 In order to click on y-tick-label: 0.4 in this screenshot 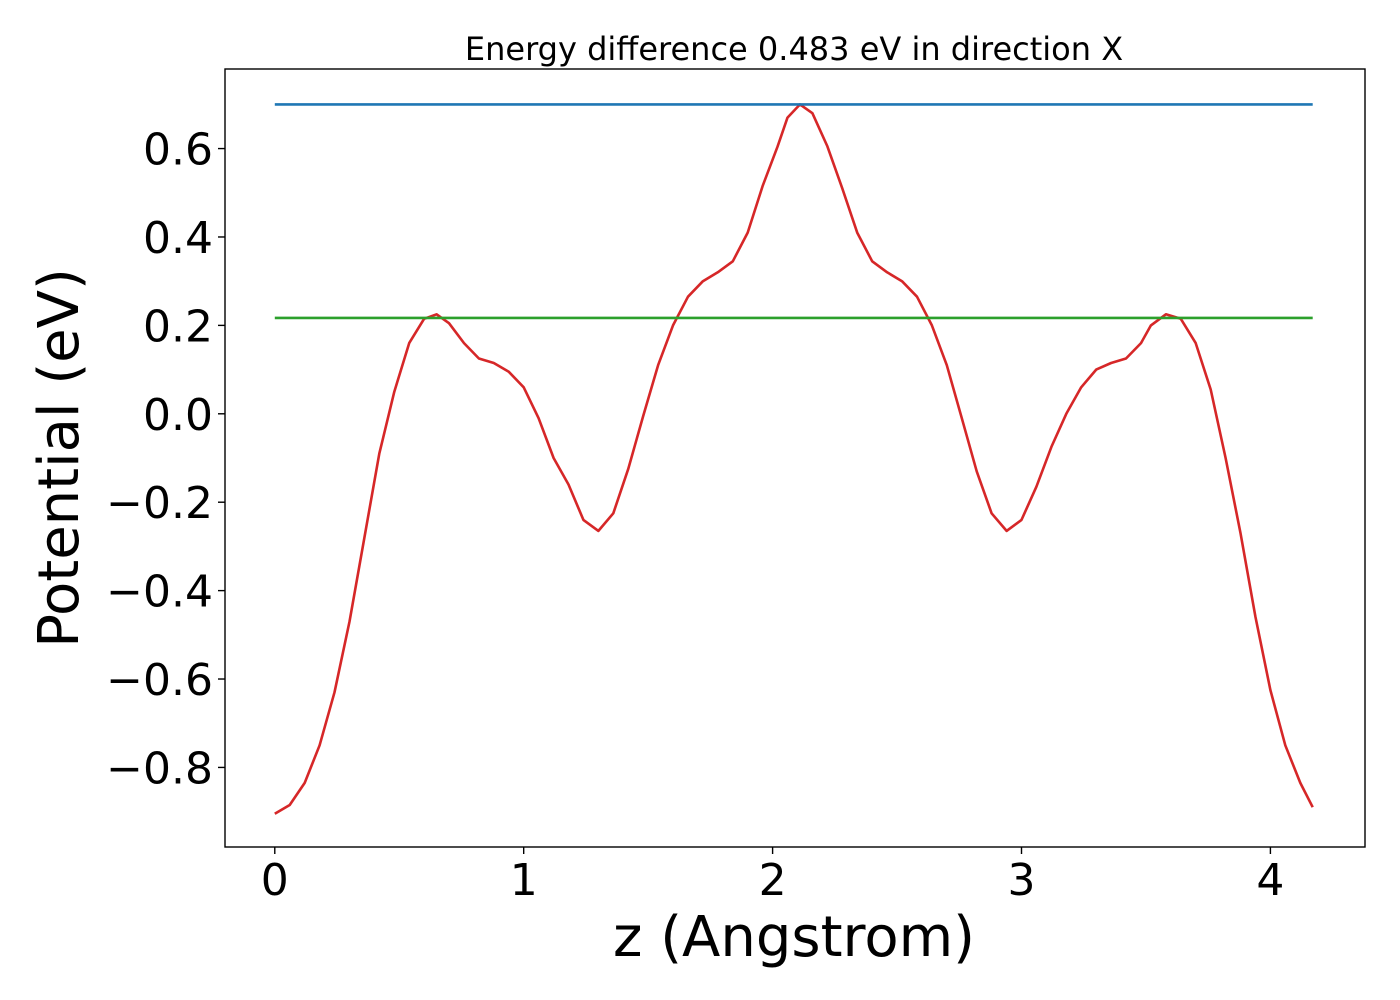, I will do `click(178, 238)`.